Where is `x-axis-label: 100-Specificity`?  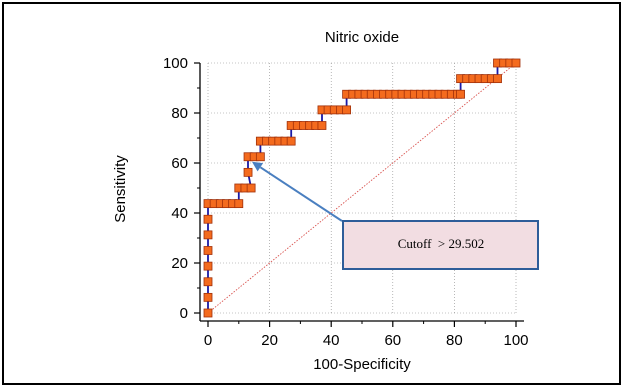
x-axis-label: 100-Specificity is located at coordinates (362, 364).